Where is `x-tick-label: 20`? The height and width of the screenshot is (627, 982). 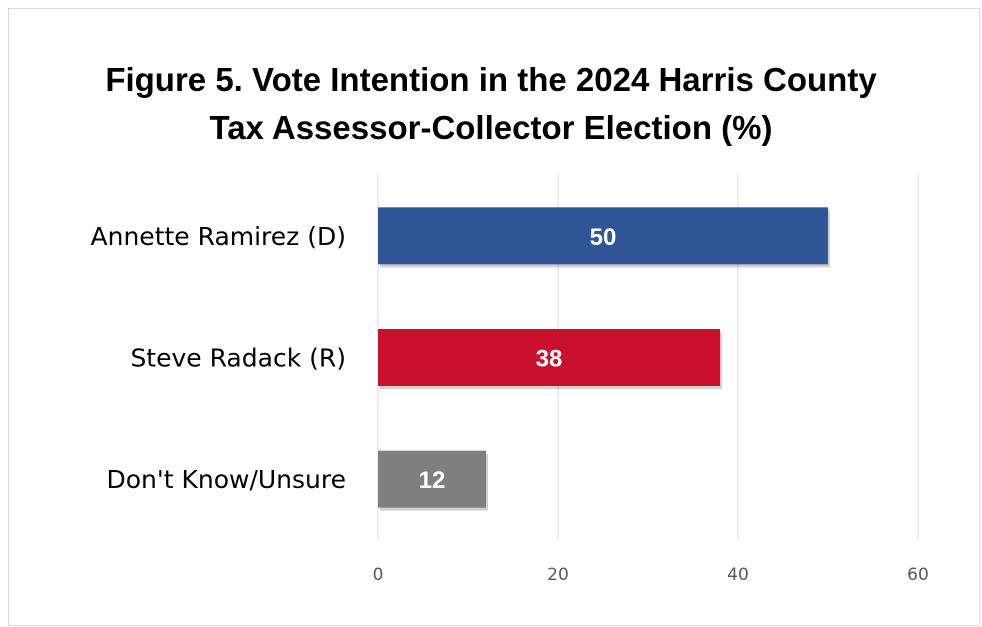 x-tick-label: 20 is located at coordinates (558, 575).